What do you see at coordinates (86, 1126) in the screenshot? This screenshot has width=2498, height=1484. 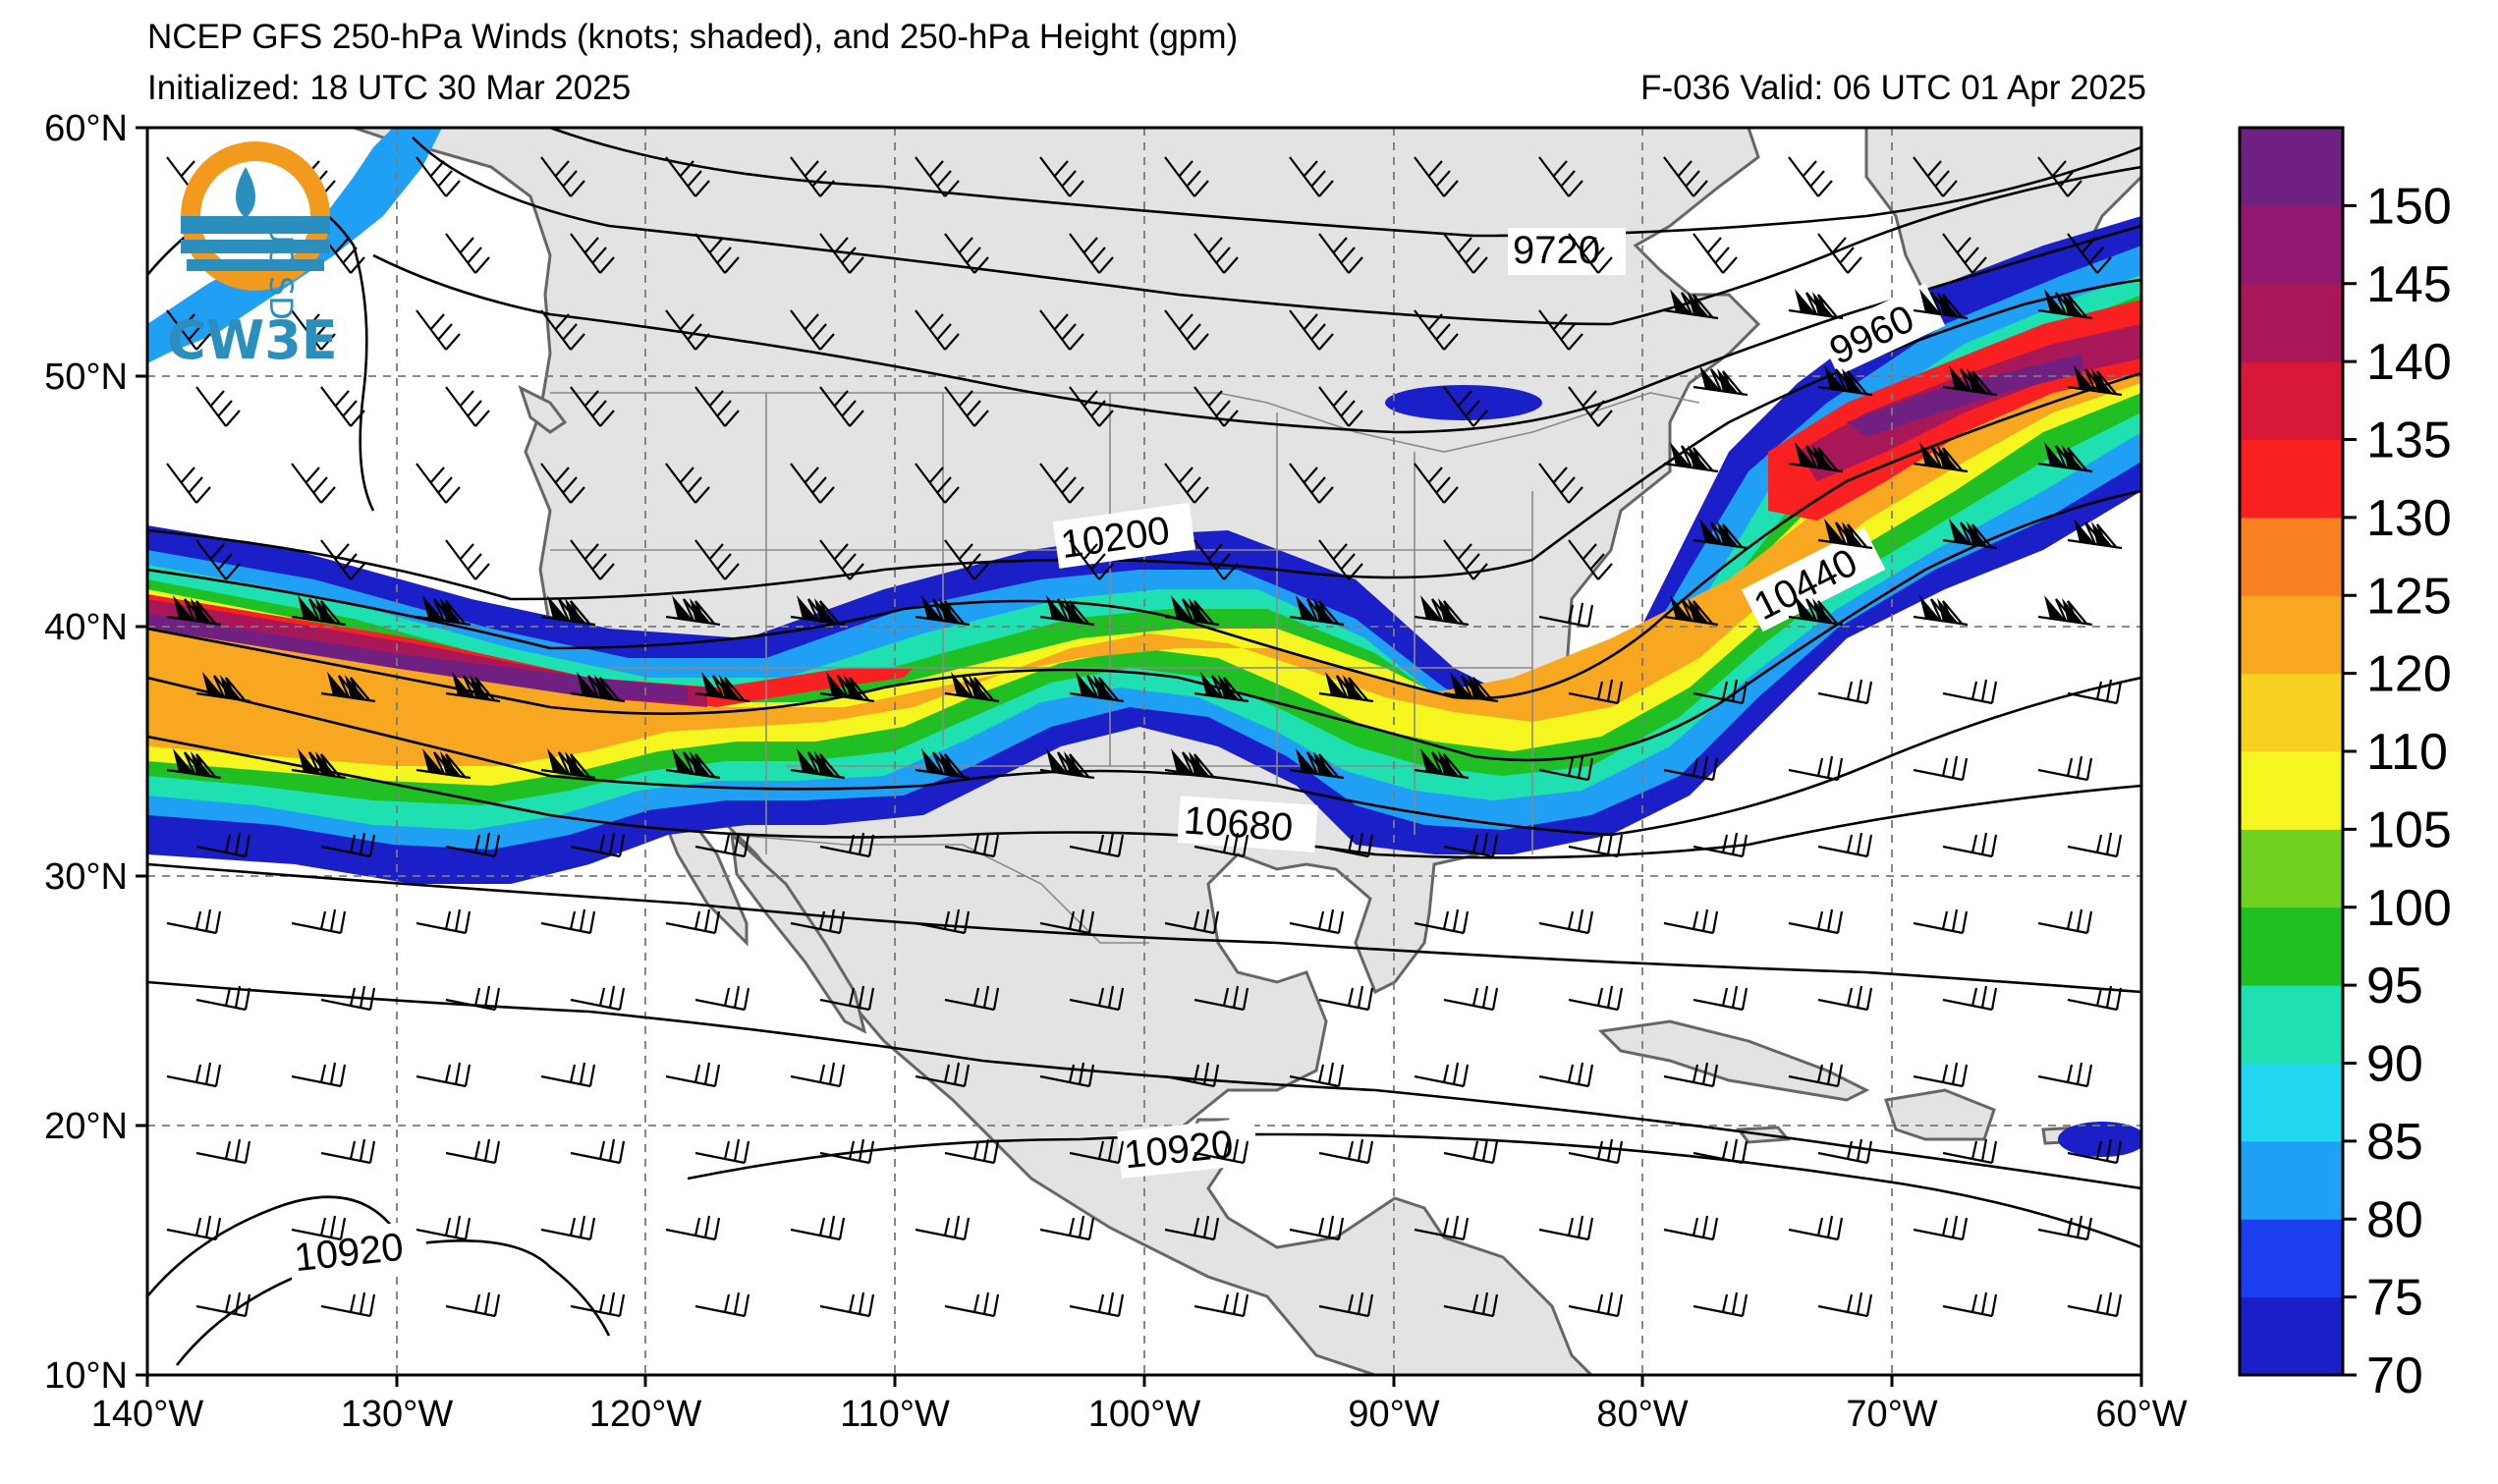 I see `lat-label-20n: 20°N` at bounding box center [86, 1126].